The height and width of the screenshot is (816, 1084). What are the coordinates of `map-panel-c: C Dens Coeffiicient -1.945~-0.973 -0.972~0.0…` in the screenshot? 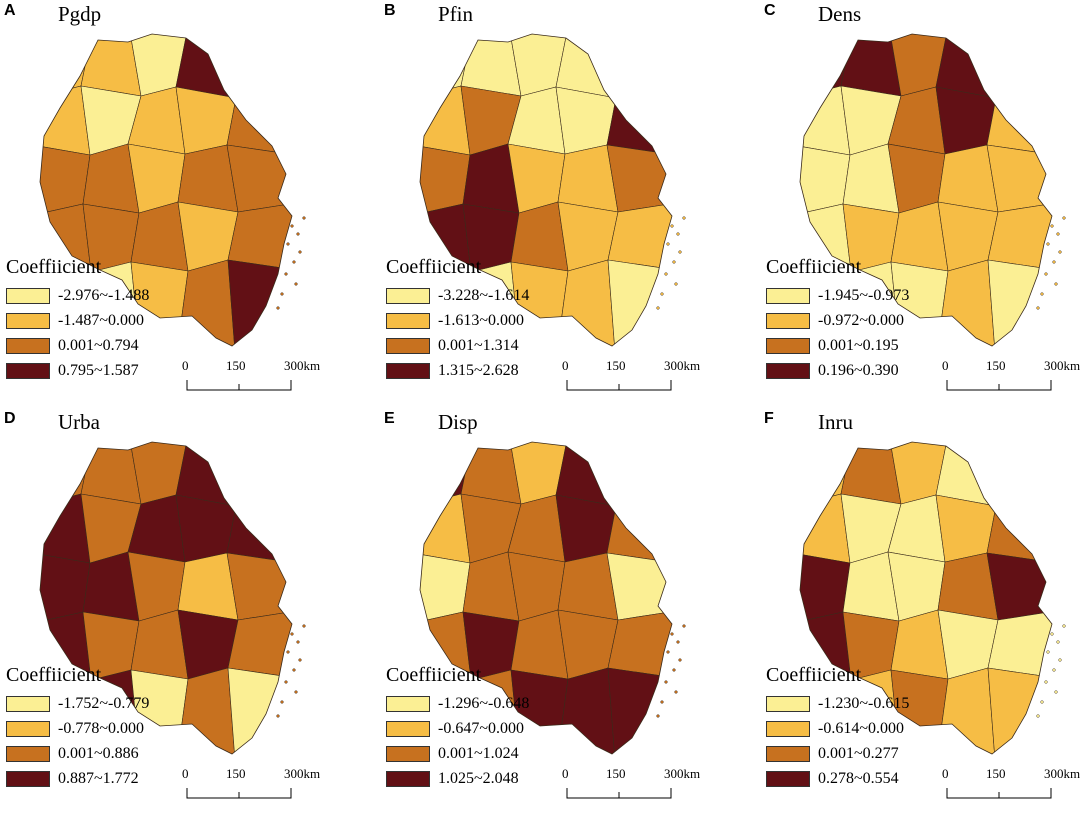 It's located at (922, 204).